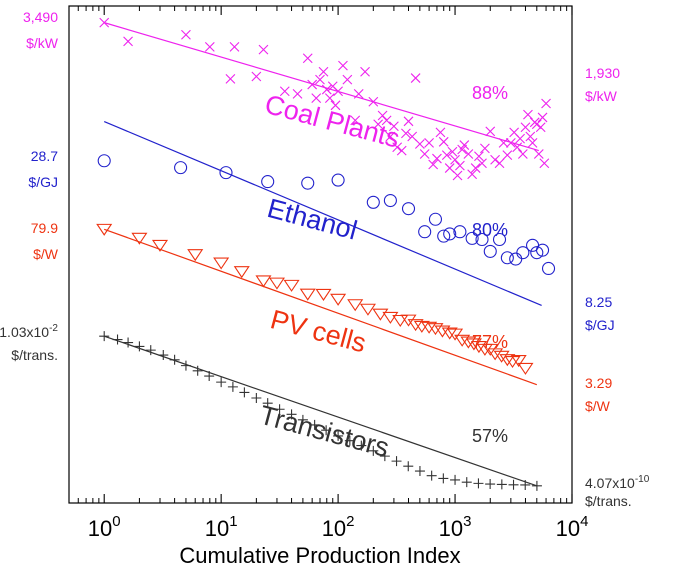 The height and width of the screenshot is (571, 673). I want to click on ethanol-series-label: Ethanol, so click(312, 219).